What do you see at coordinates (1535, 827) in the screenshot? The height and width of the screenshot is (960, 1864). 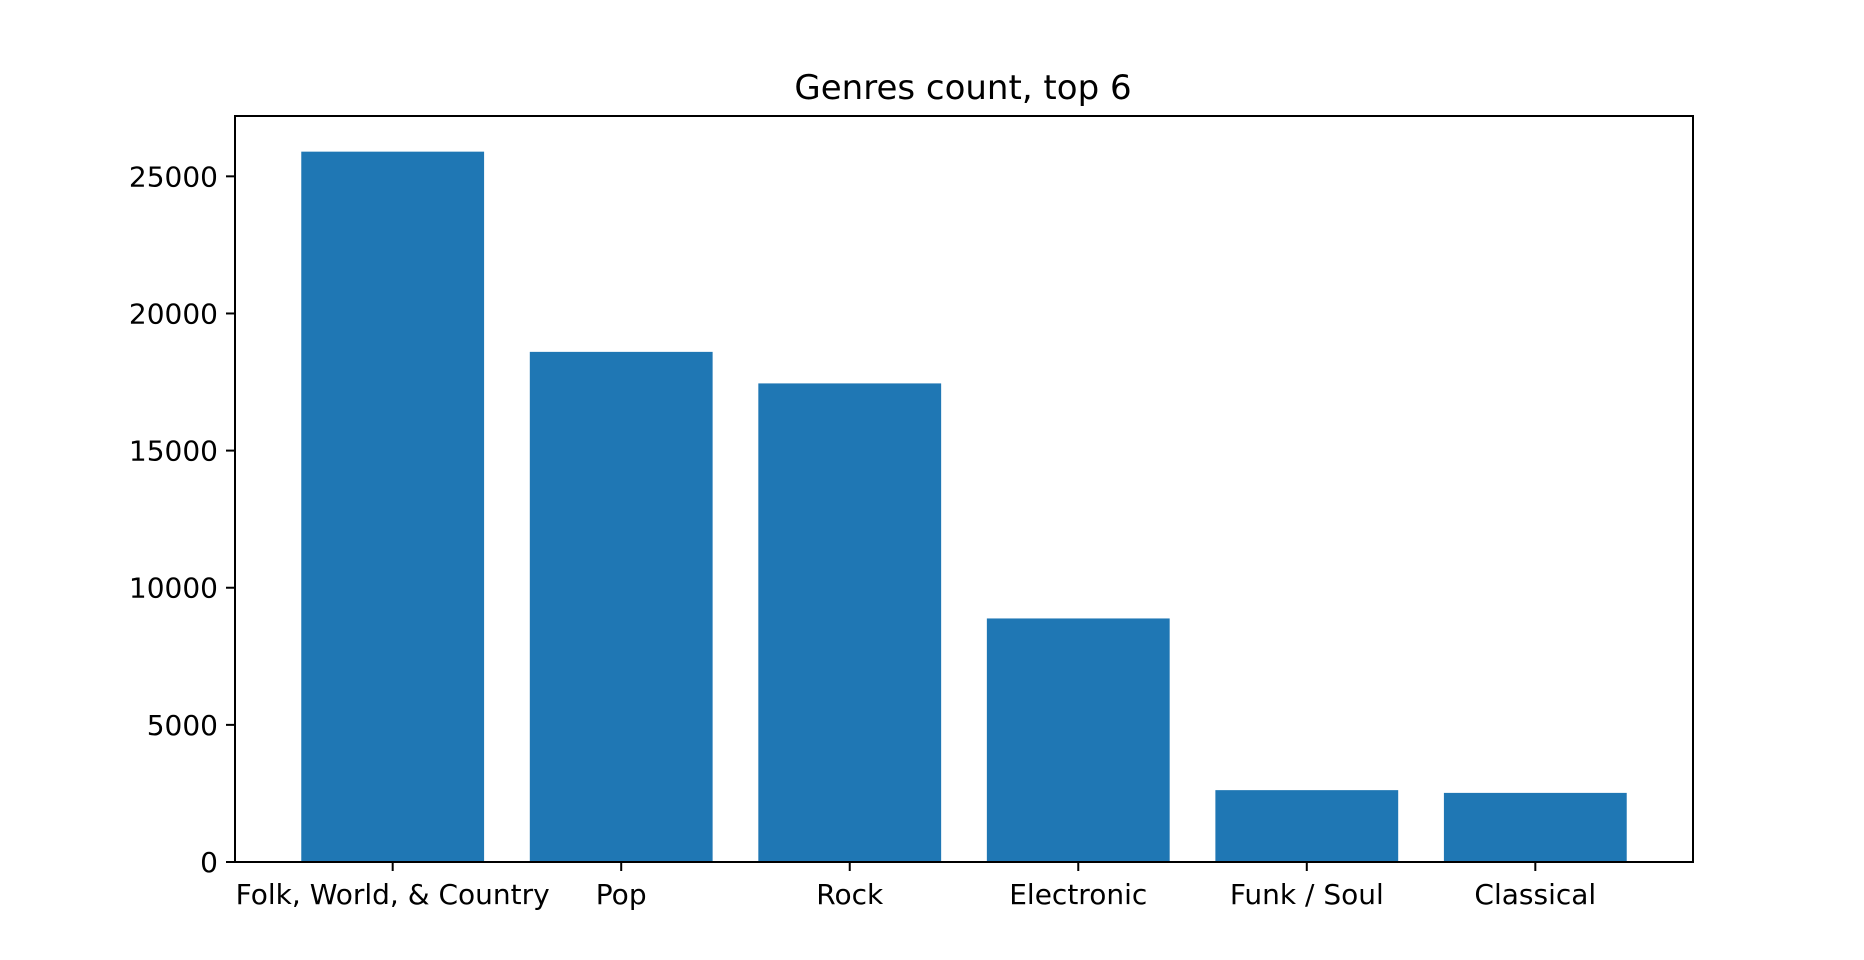 I see `bar-classical` at bounding box center [1535, 827].